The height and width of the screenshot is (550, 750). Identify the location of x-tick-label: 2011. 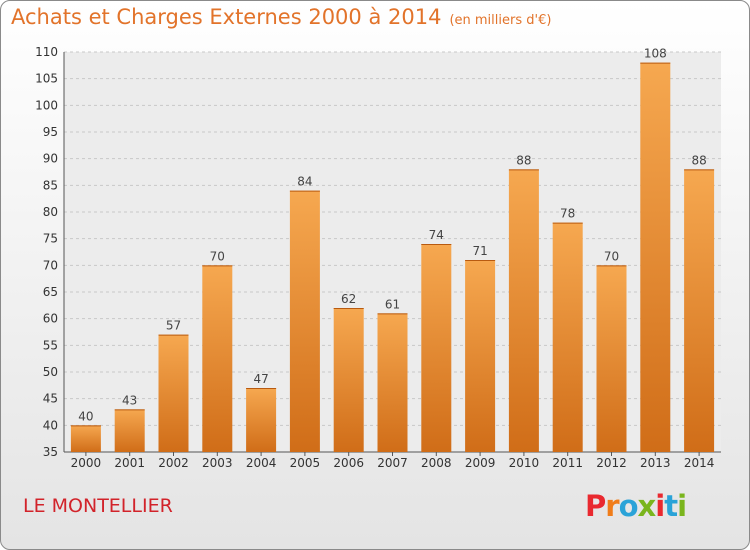
(567, 463).